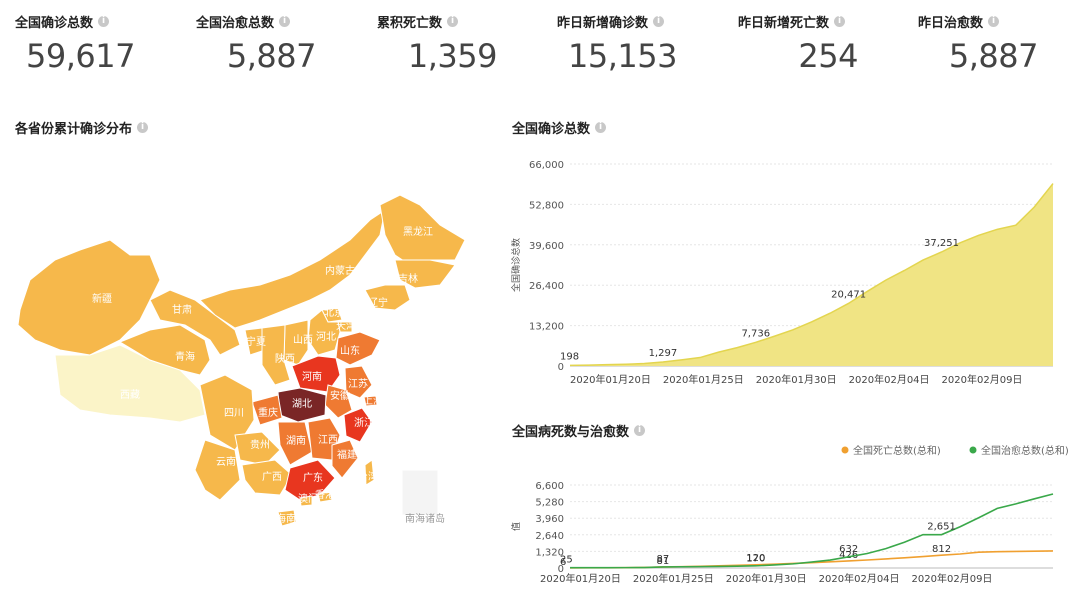 Image resolution: width=1080 pixels, height=602 pixels. What do you see at coordinates (663, 353) in the screenshot?
I see `data-label: 1,297` at bounding box center [663, 353].